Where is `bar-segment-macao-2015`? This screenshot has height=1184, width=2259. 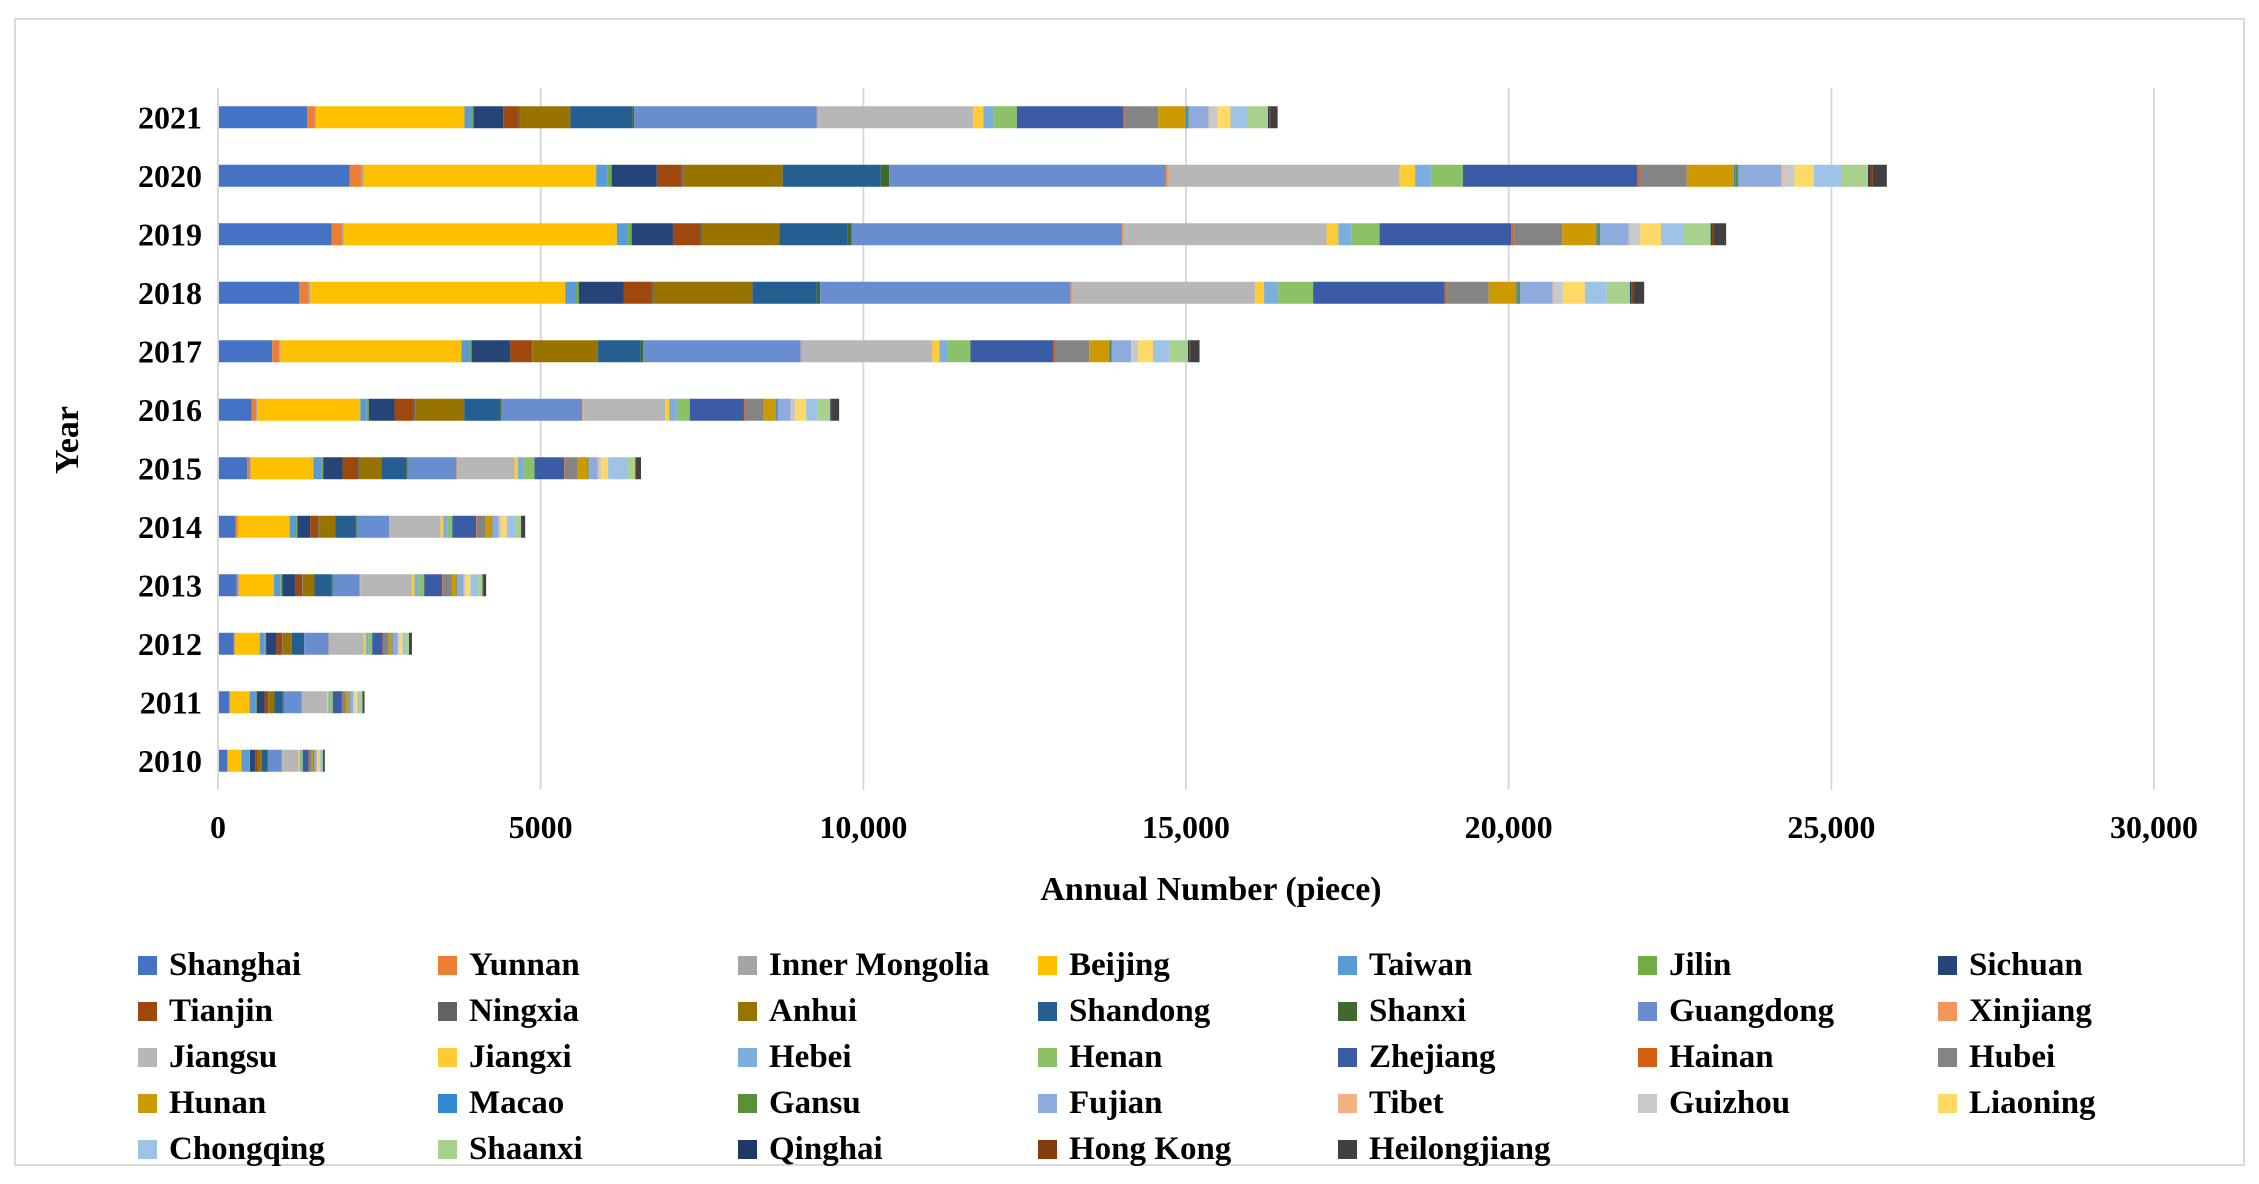
bar-segment-macao-2015 is located at coordinates (588, 468).